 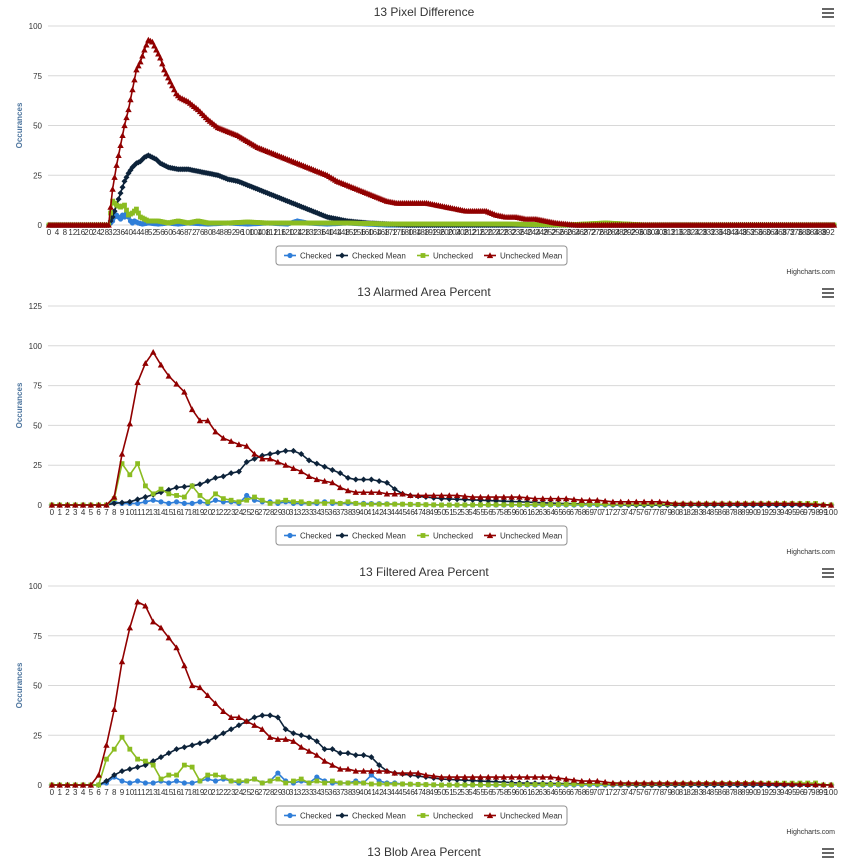 What do you see at coordinates (88, 232) in the screenshot?
I see `x-tick-label: 20` at bounding box center [88, 232].